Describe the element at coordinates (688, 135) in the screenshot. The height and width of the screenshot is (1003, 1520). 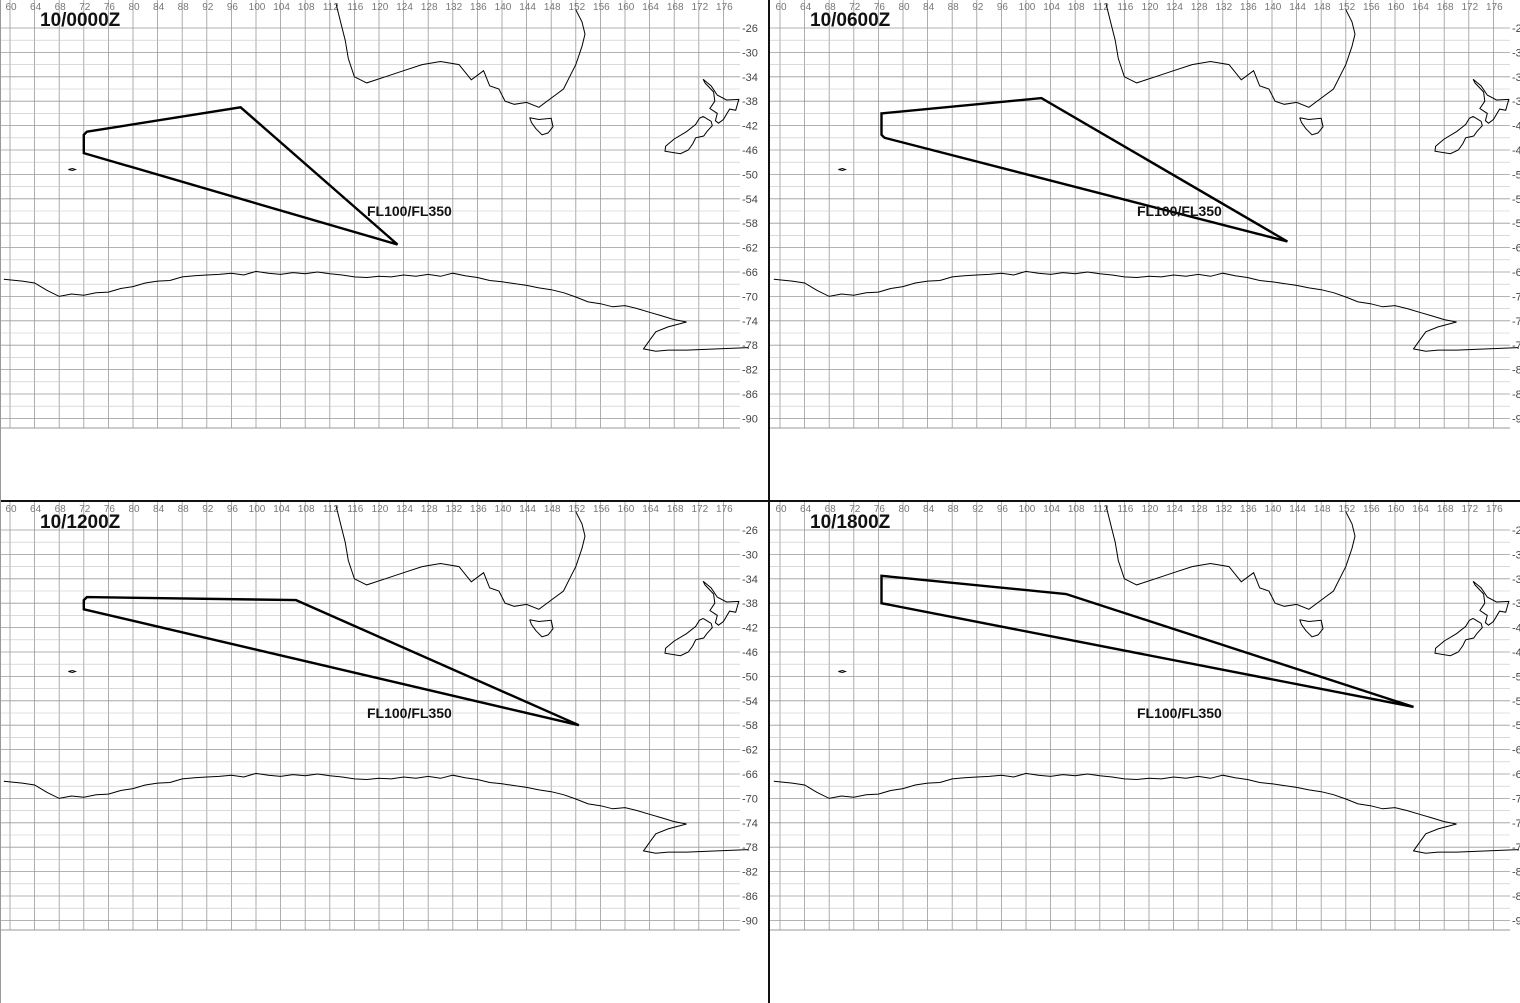
I see `coastline-nz_south` at that location.